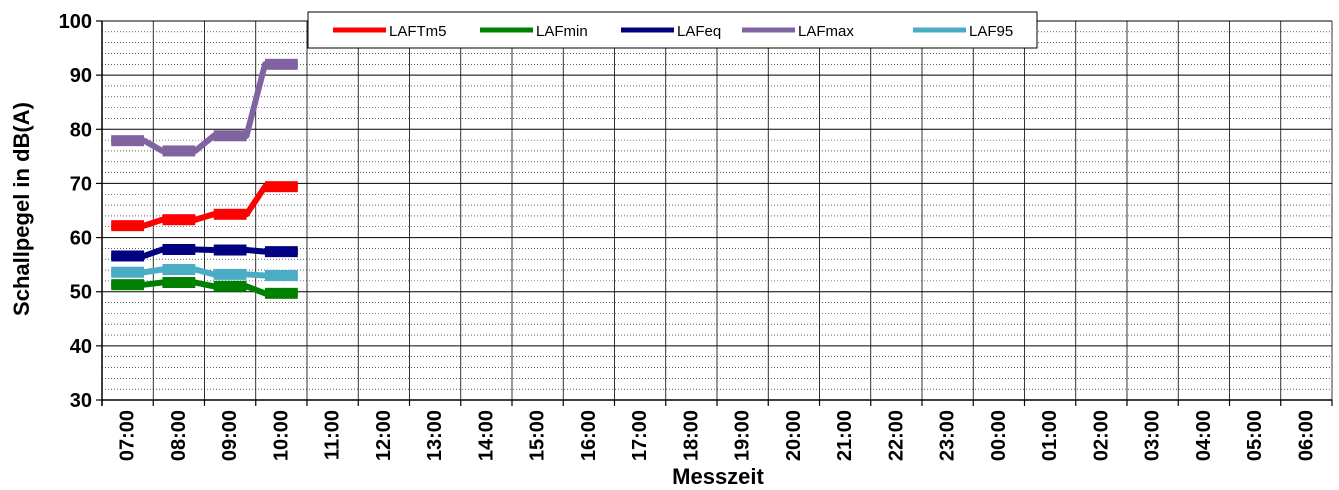 The image size is (1339, 490). I want to click on legend-label-lafeq: LAFeq, so click(699, 31).